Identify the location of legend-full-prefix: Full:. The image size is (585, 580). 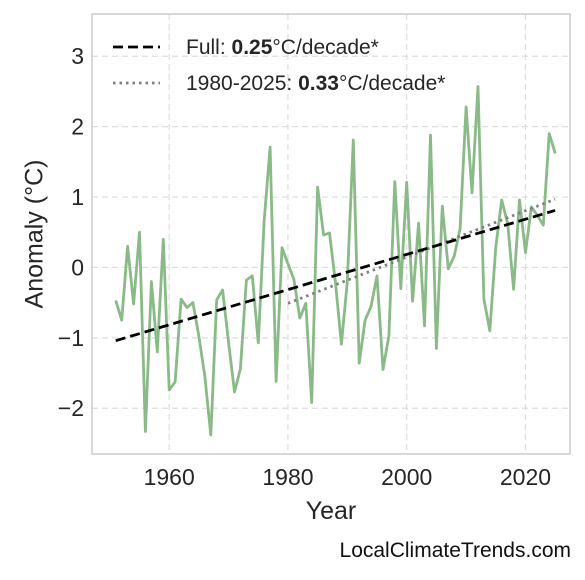
(209, 47).